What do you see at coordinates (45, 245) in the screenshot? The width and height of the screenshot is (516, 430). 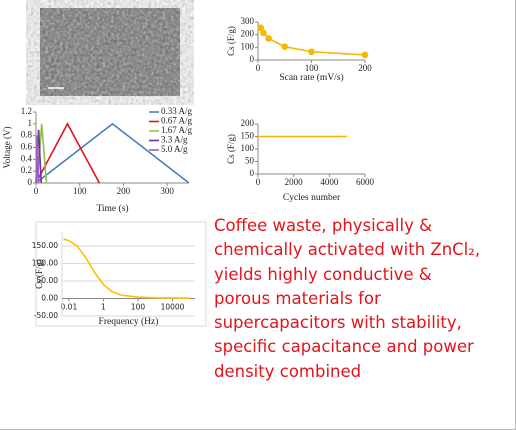 I see `y-tick-label: 150.00` at bounding box center [45, 245].